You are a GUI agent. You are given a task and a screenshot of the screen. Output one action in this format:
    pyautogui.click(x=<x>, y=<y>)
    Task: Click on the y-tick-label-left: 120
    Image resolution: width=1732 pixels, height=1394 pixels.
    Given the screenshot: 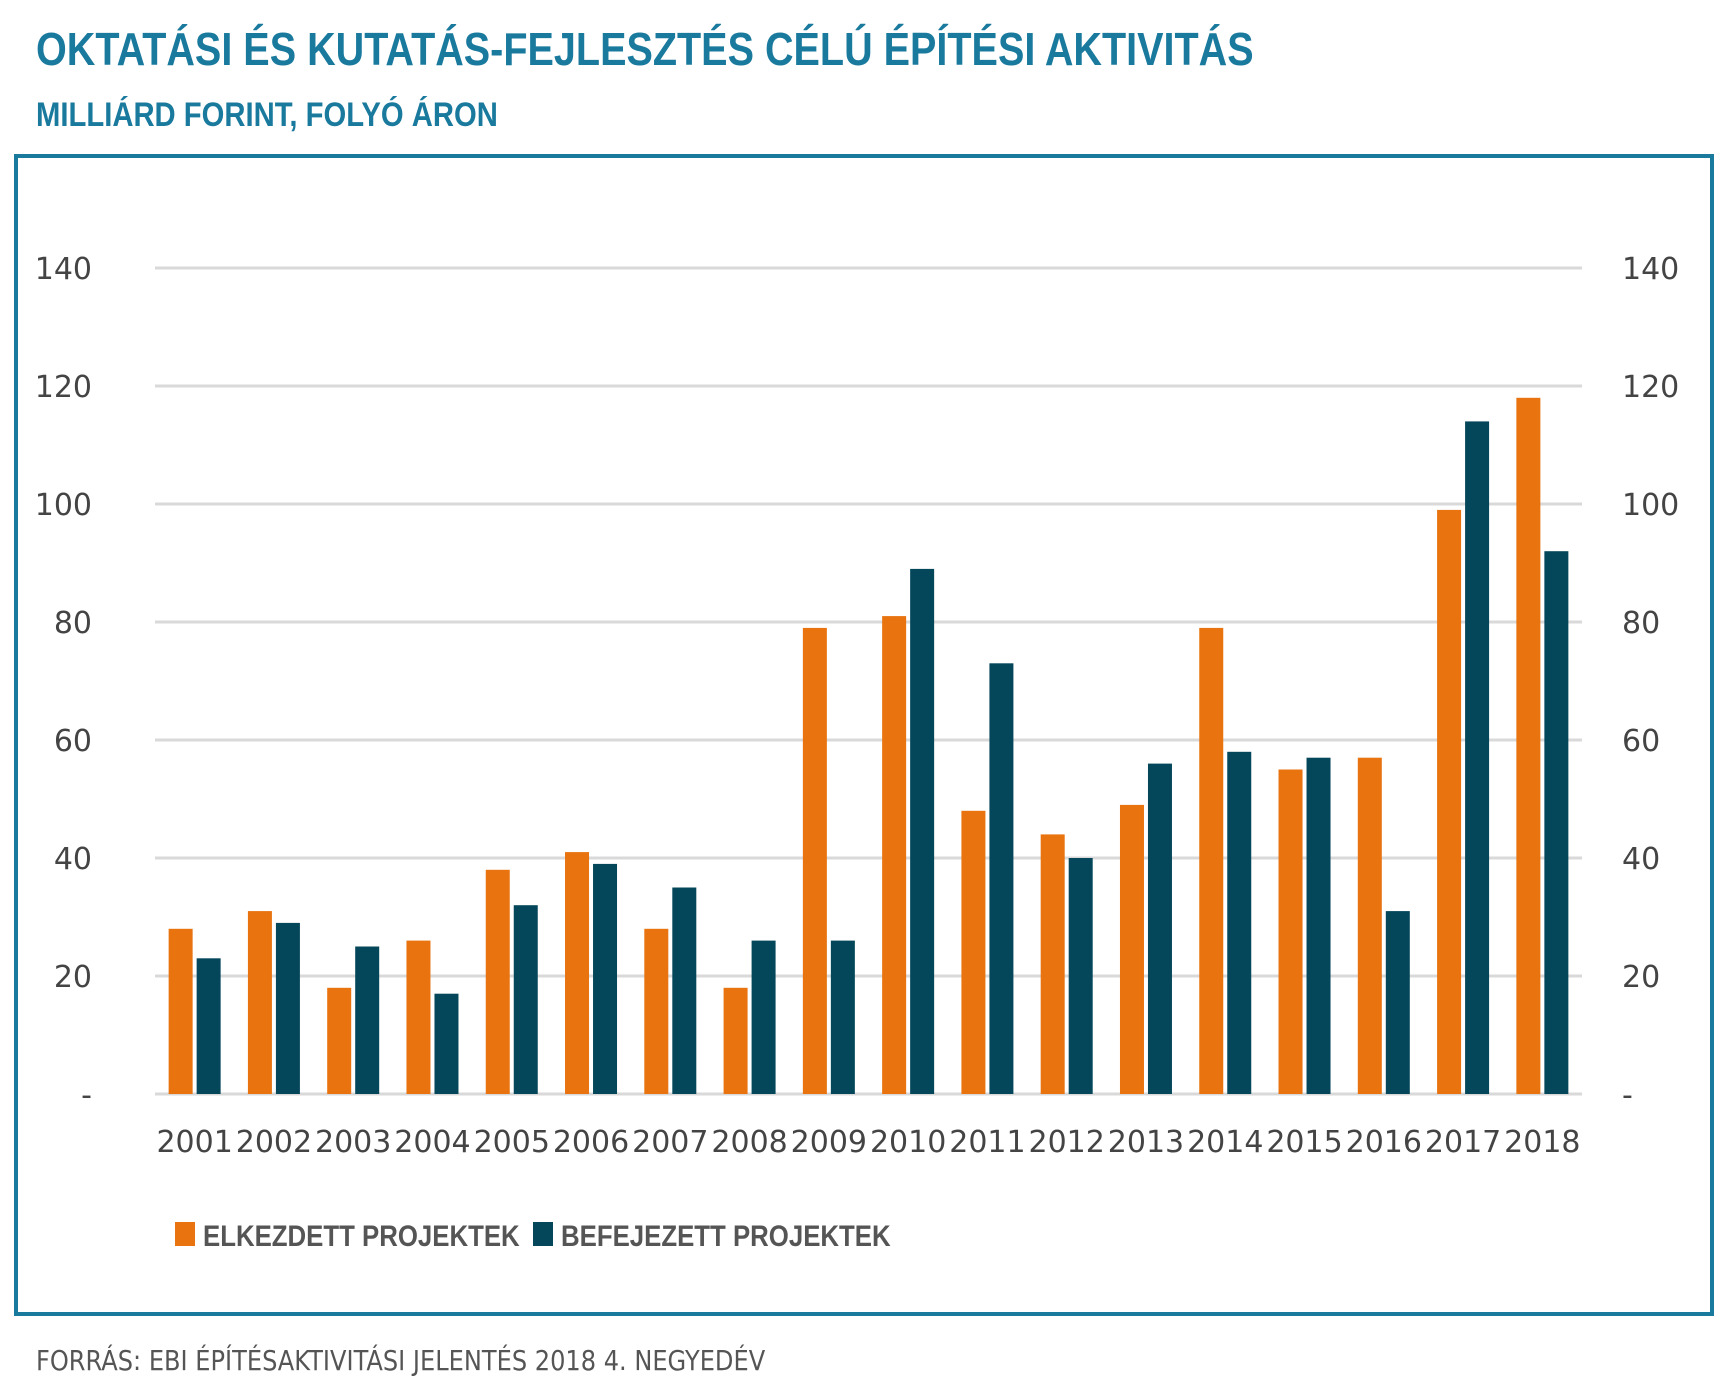 What is the action you would take?
    pyautogui.click(x=63, y=387)
    